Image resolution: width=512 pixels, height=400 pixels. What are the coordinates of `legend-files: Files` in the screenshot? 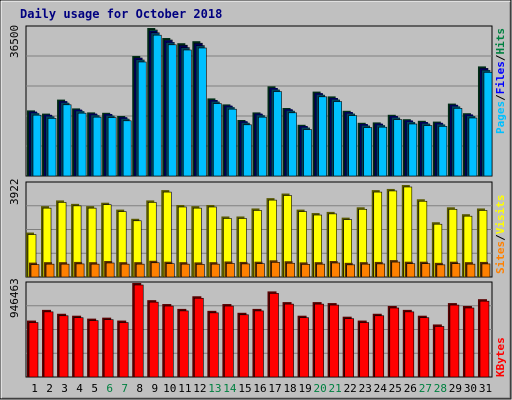 It's located at (500, 77).